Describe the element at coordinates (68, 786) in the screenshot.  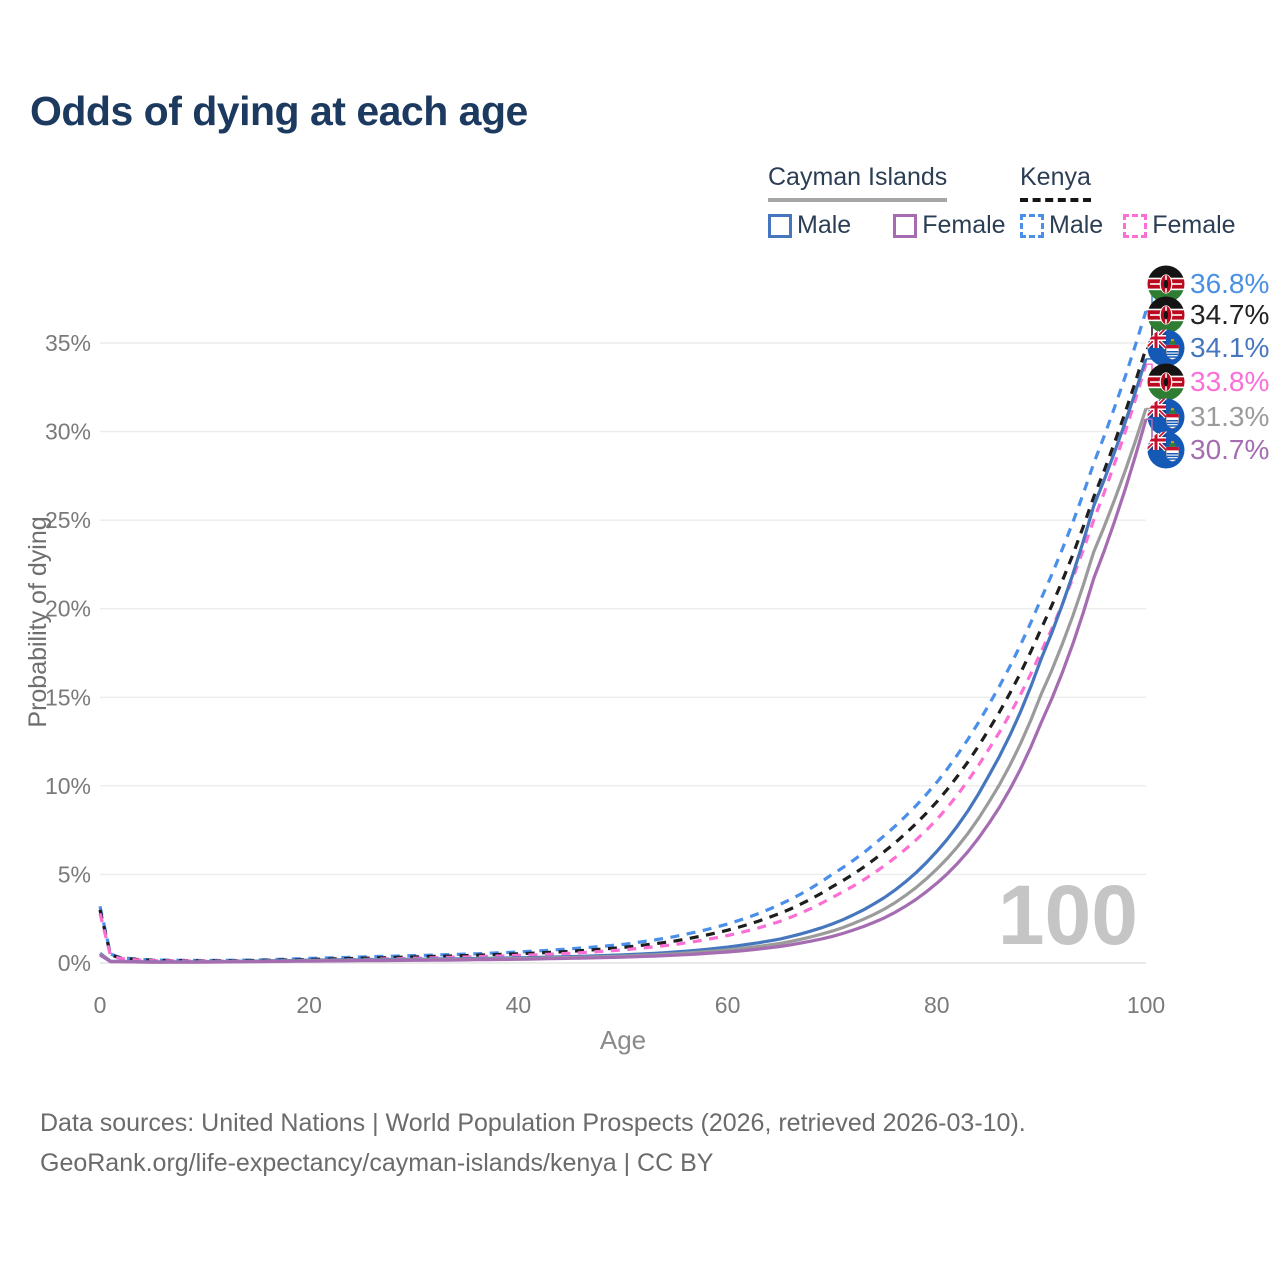
I see `y-tick-label: 10%` at that location.